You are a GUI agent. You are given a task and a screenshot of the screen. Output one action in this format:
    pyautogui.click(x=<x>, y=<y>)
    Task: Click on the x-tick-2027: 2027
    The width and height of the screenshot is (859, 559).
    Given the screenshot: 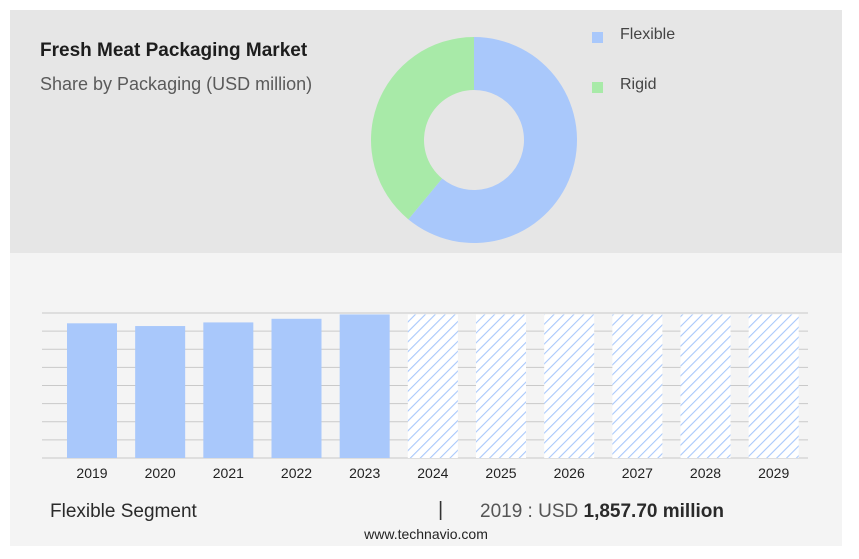 What is the action you would take?
    pyautogui.click(x=637, y=473)
    